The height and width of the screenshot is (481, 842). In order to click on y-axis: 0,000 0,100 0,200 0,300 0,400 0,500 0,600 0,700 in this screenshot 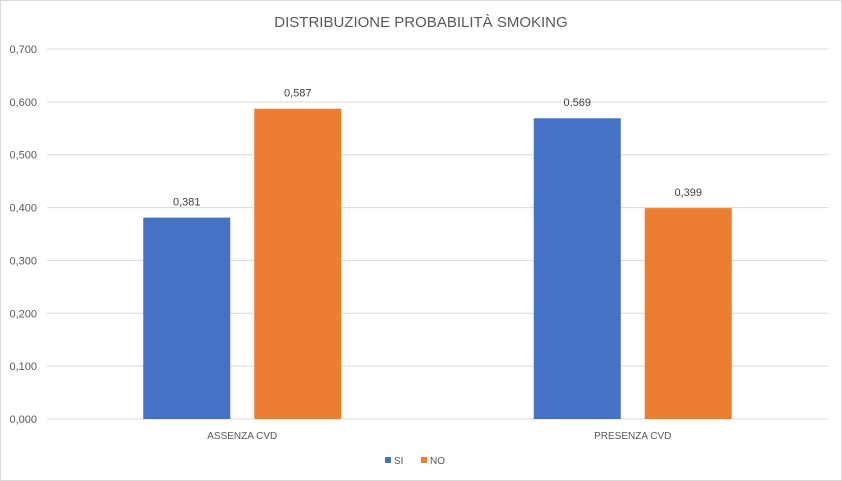, I will do `click(23, 235)`.